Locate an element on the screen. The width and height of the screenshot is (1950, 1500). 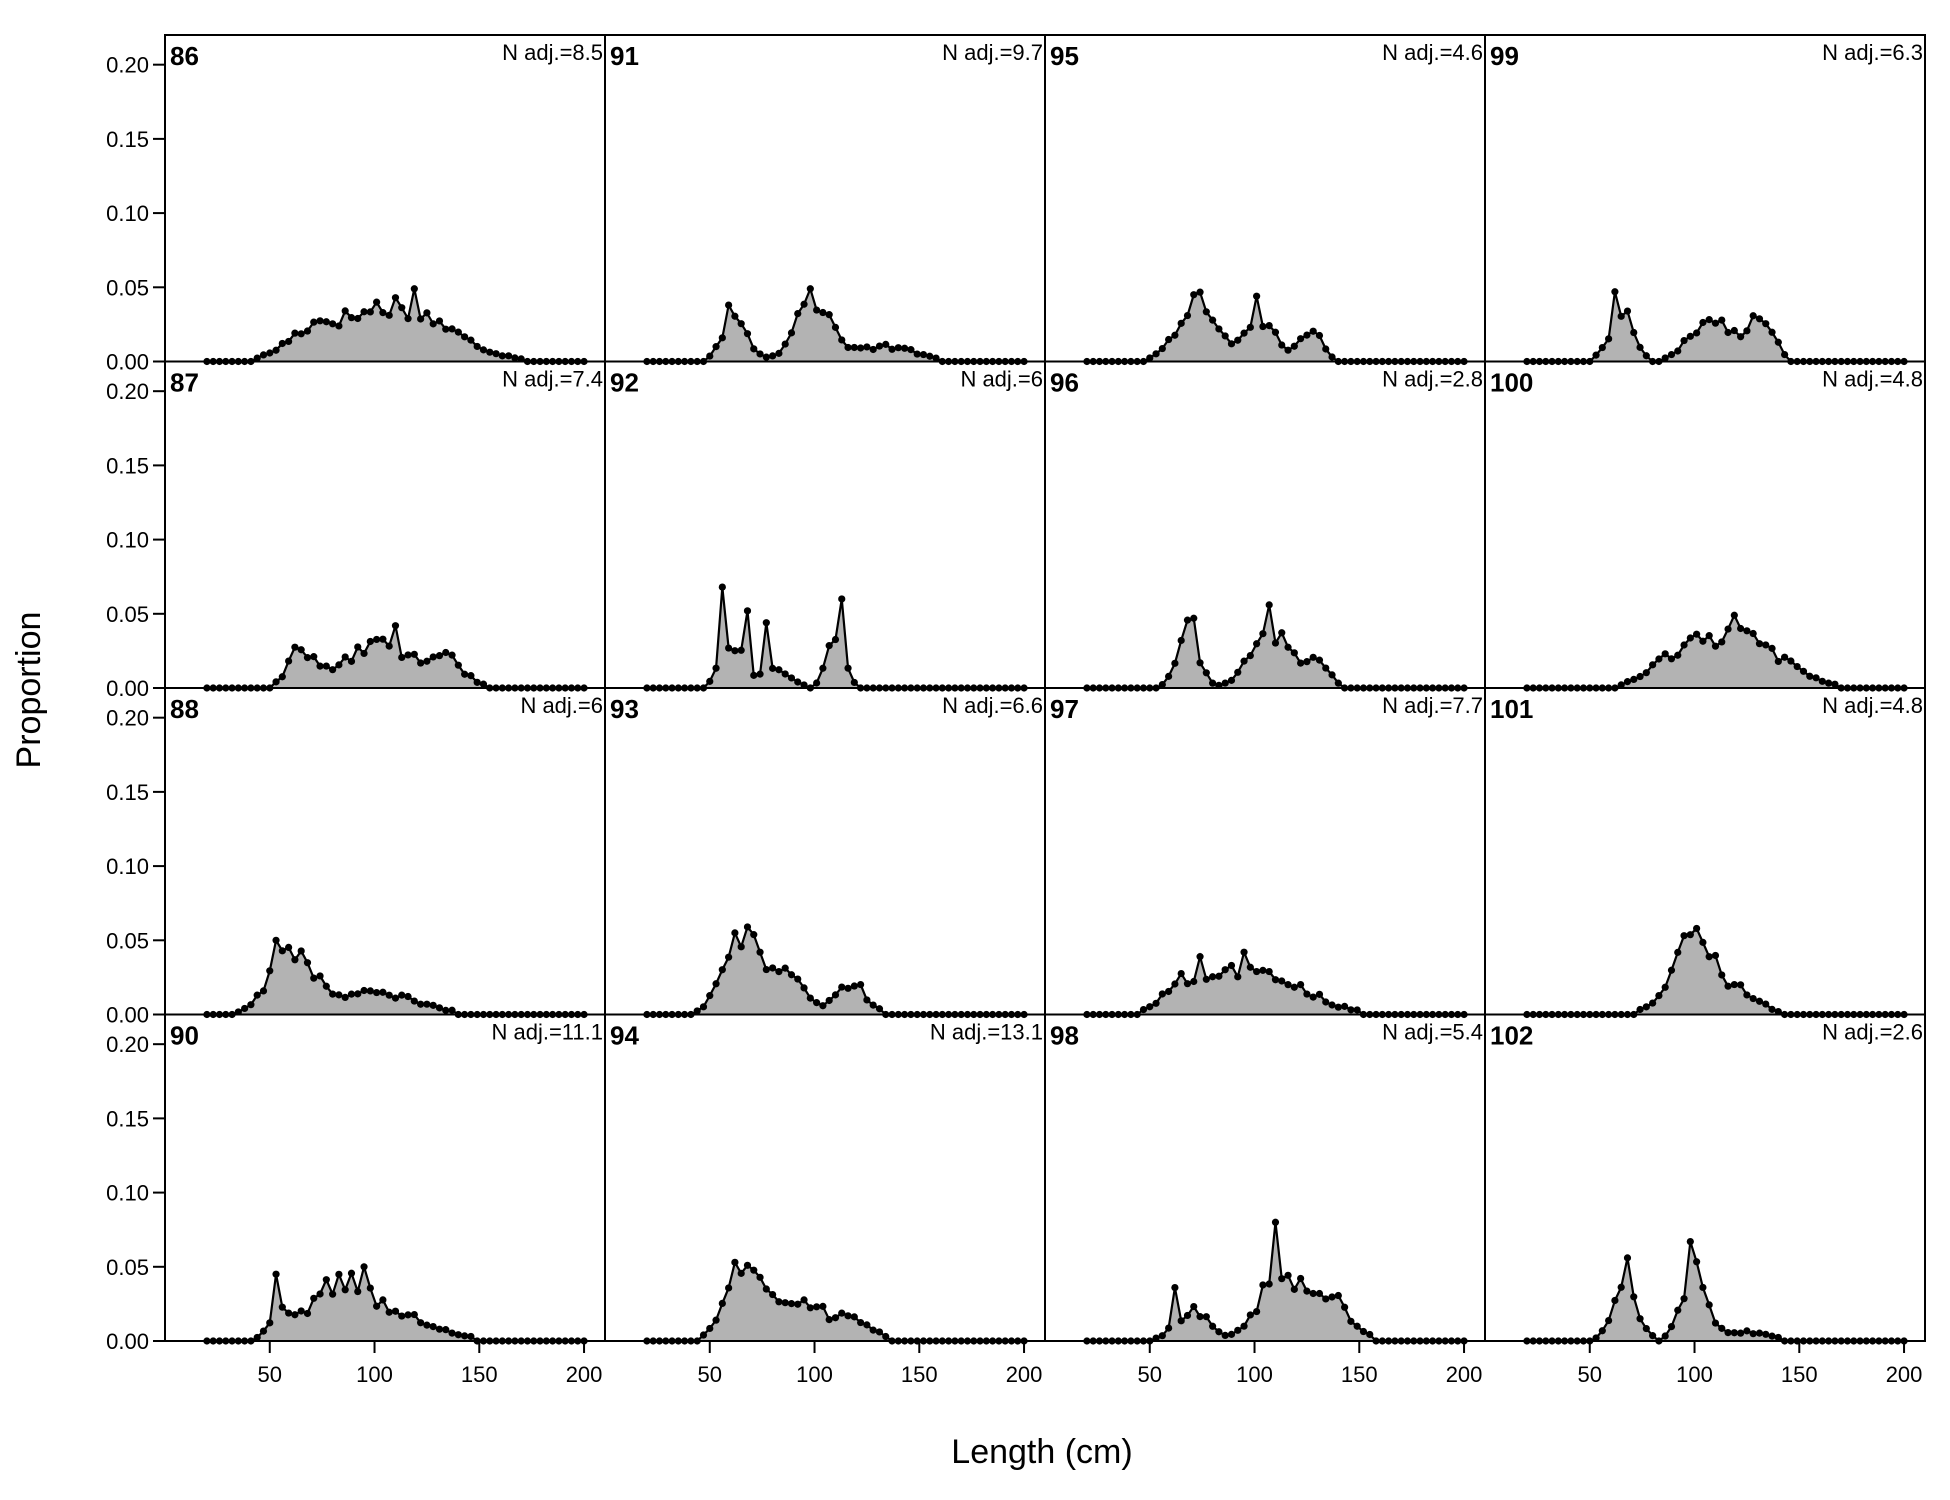
x-axis-col-2: 50 100 150 200 is located at coordinates (870, 1364).